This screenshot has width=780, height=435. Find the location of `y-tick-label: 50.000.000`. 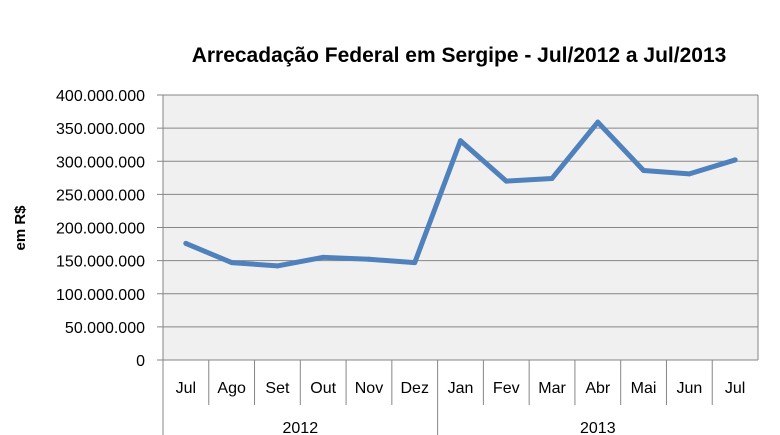

y-tick-label: 50.000.000 is located at coordinates (105, 328).